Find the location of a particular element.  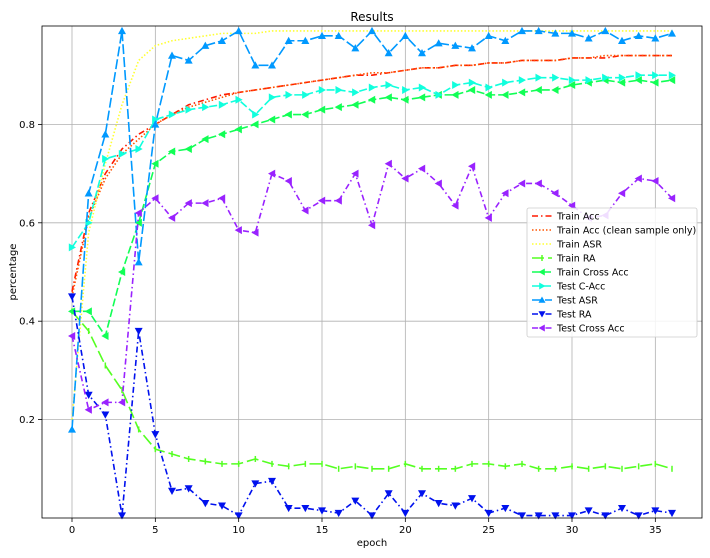

legend-item: Test ASR is located at coordinates (565, 301).